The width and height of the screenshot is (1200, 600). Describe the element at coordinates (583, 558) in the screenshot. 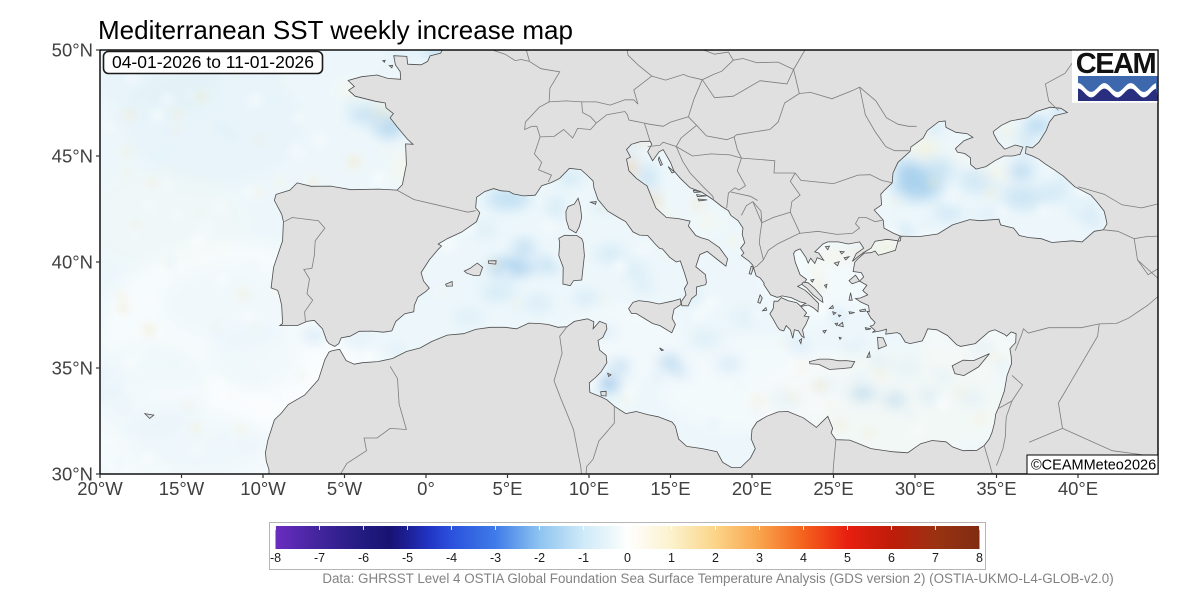

I see `svg-text: -1` at that location.